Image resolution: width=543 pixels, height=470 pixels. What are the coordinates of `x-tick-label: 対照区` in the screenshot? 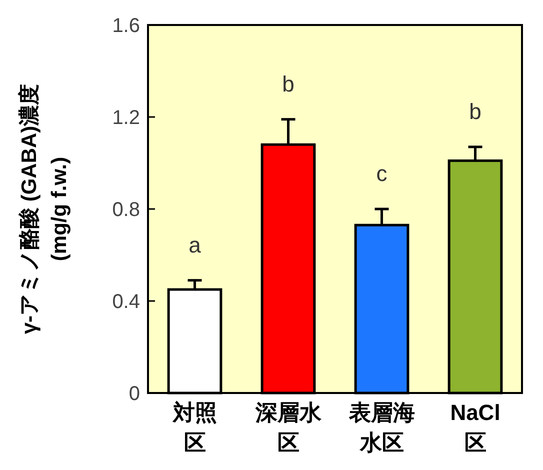 It's located at (194, 427).